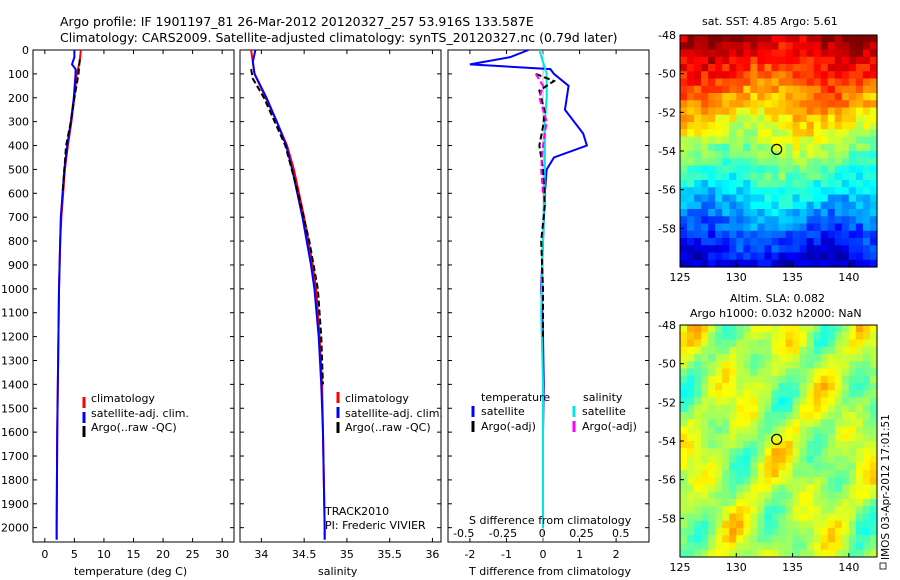  What do you see at coordinates (541, 133) in the screenshot?
I see `series-s-argo-adj-` at bounding box center [541, 133].